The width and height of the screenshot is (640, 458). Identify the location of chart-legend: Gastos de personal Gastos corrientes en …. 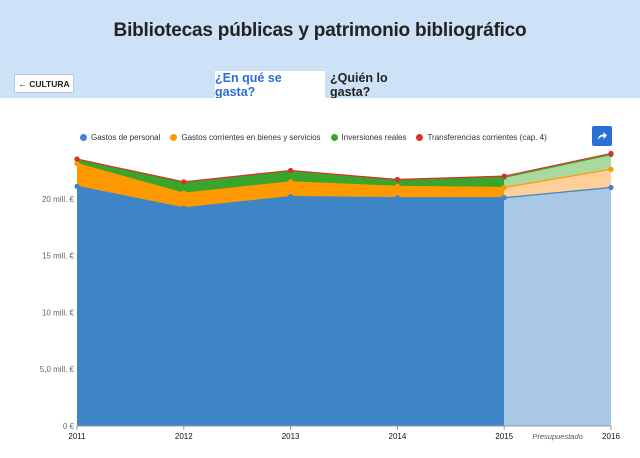
(318, 137).